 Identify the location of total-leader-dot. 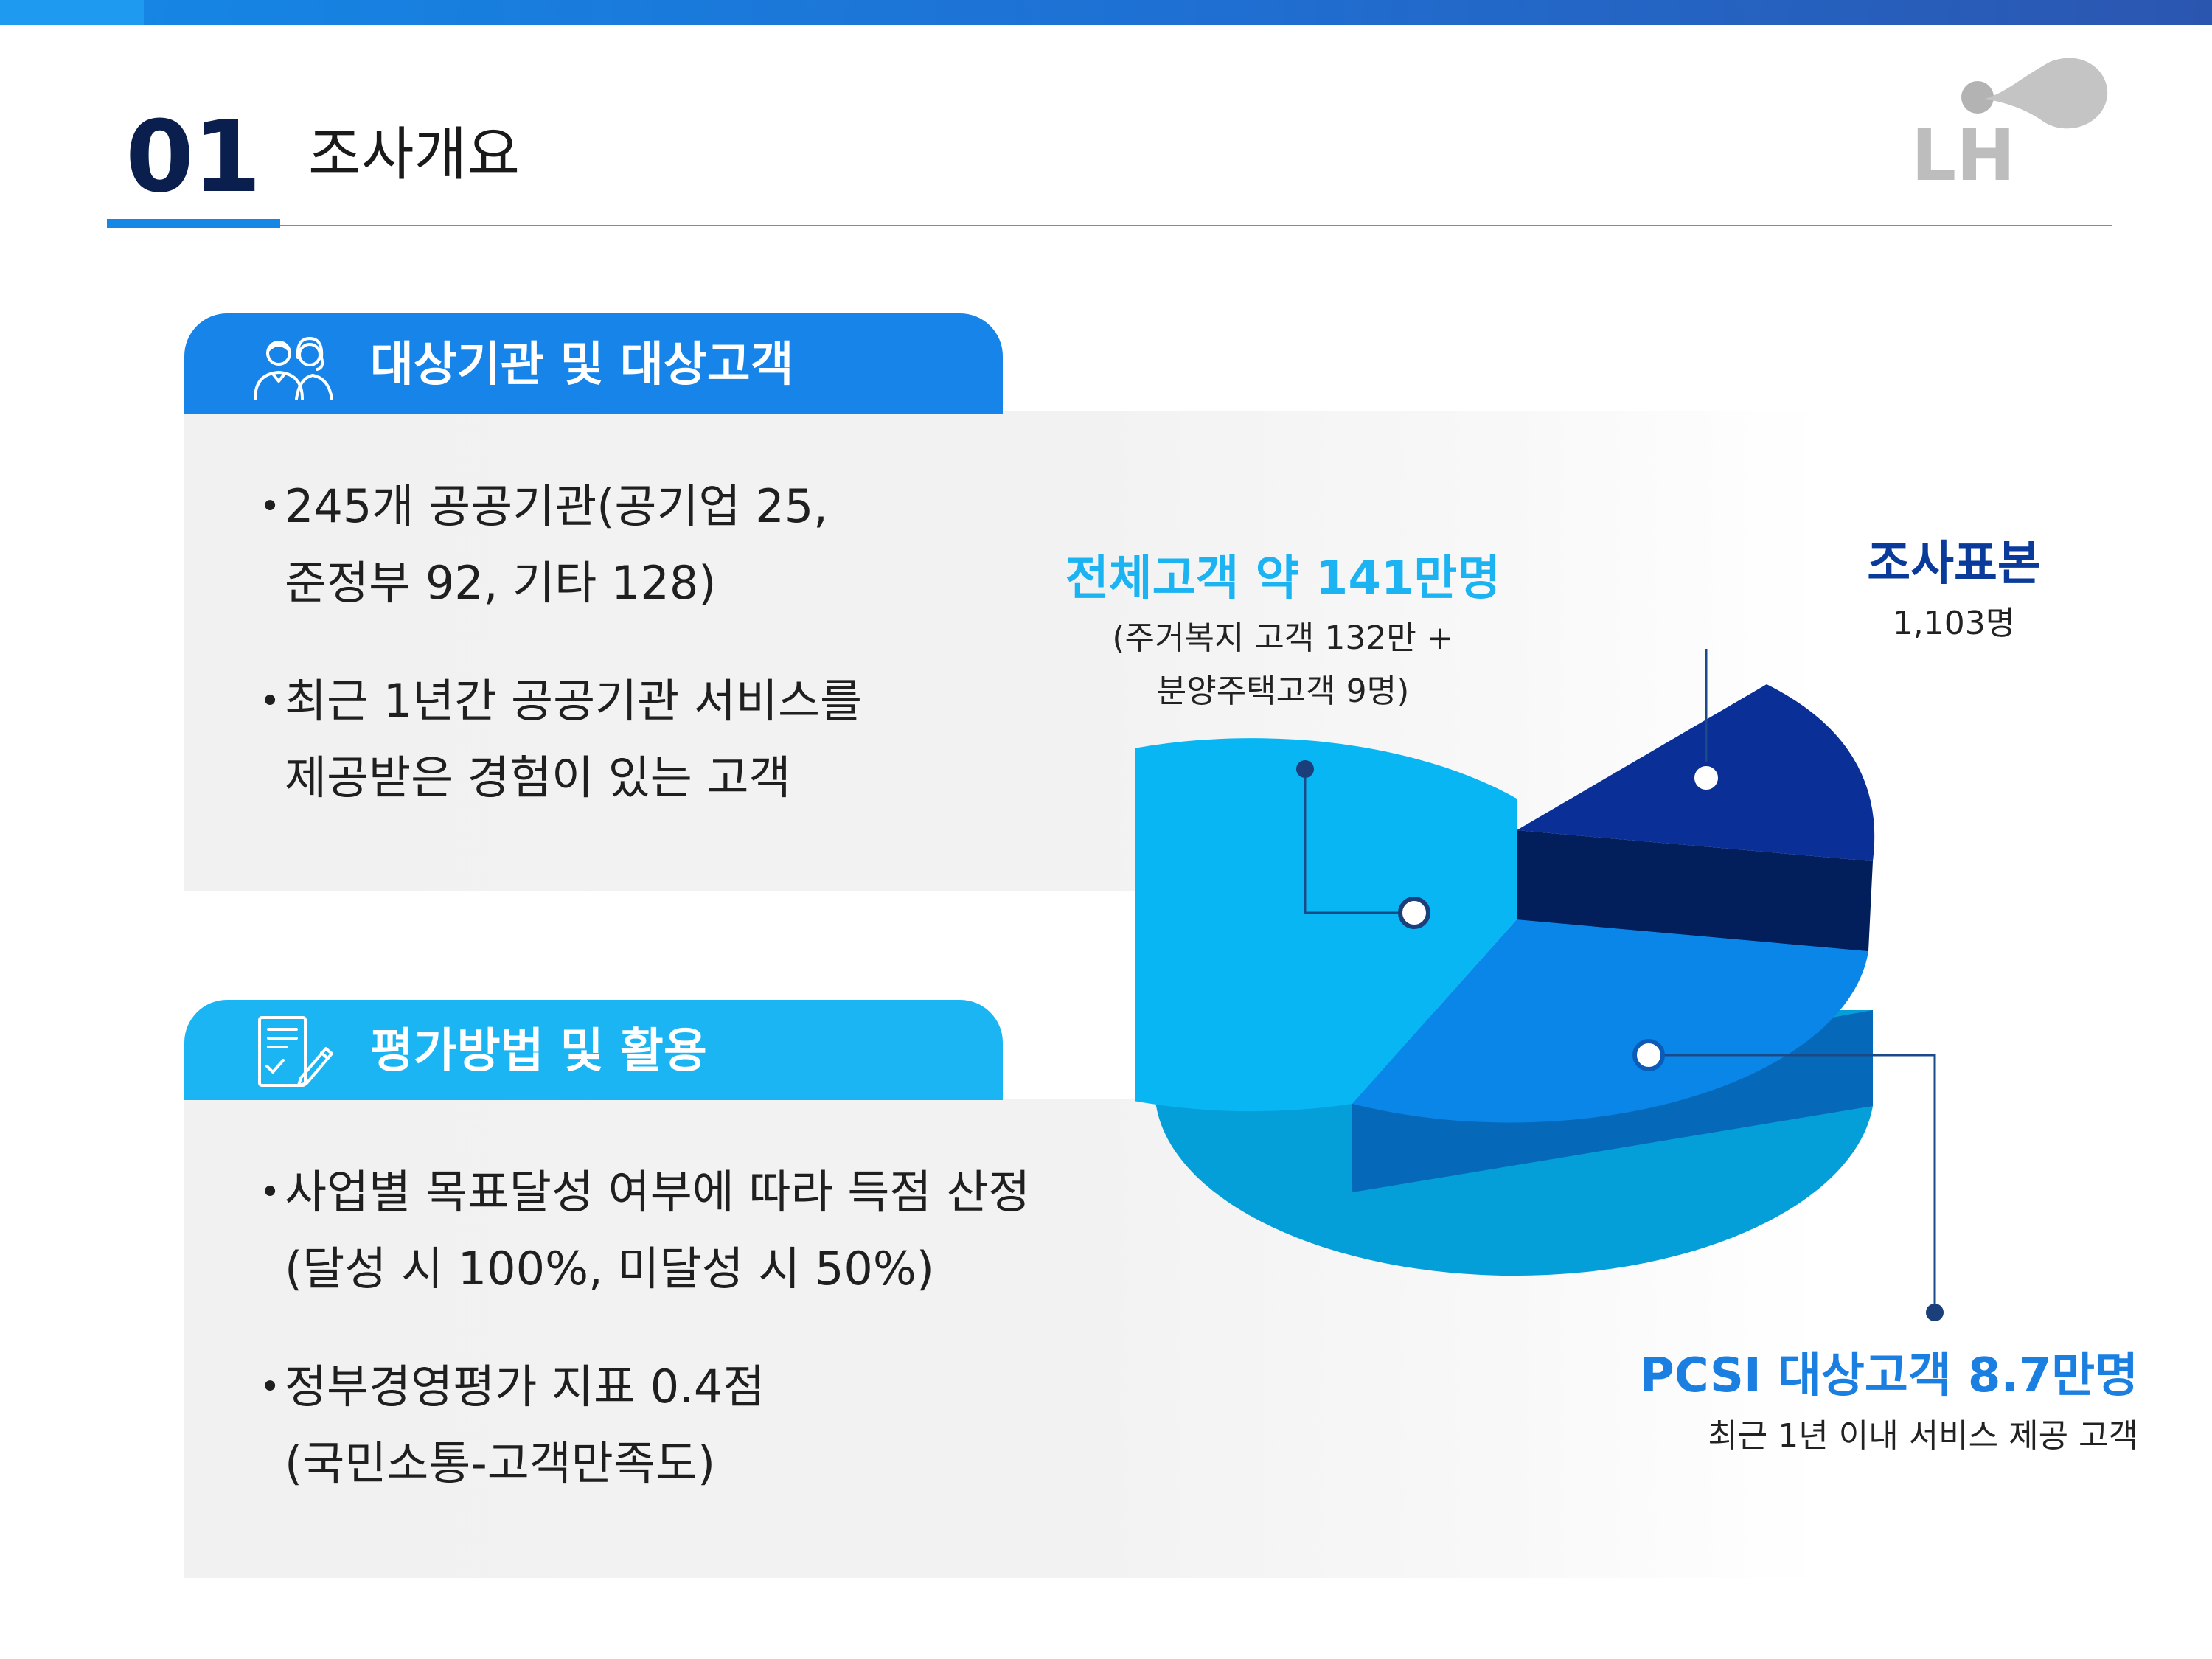
(1305, 769).